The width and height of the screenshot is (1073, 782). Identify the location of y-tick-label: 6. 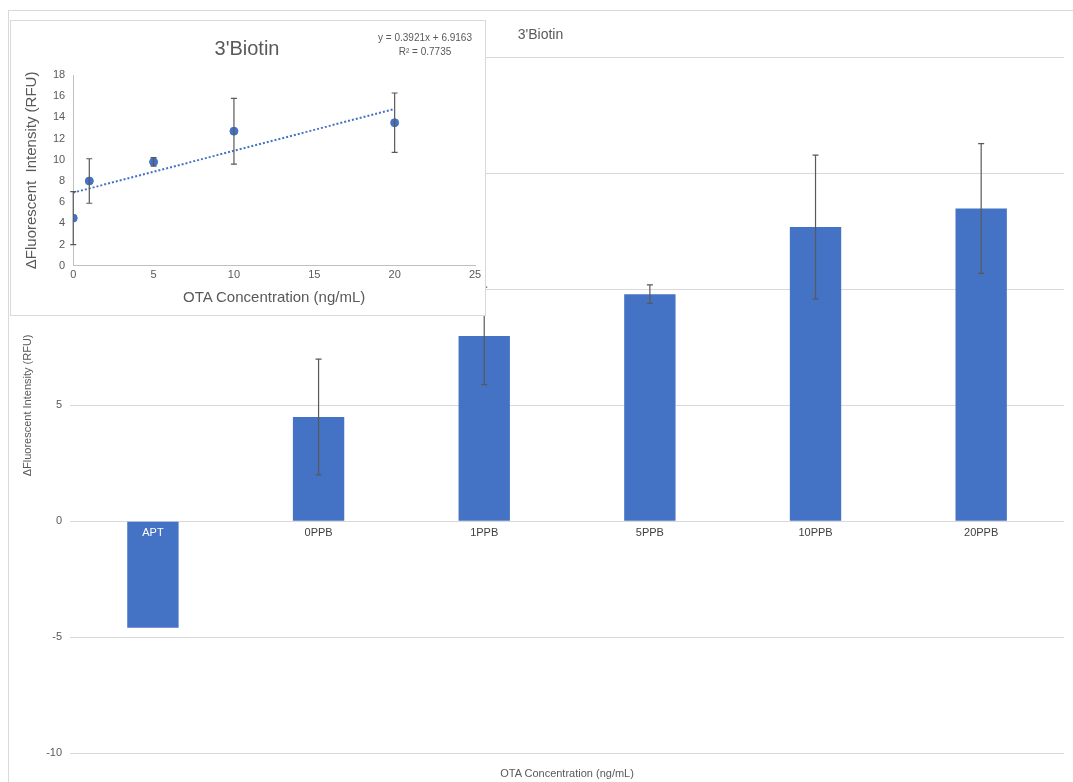
(62, 201).